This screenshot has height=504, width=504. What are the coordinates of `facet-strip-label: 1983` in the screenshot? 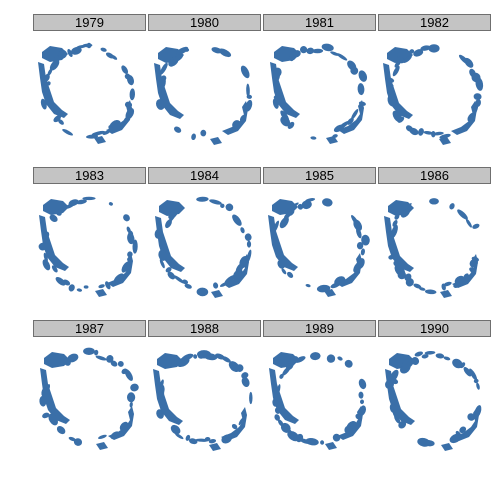 It's located at (89, 175).